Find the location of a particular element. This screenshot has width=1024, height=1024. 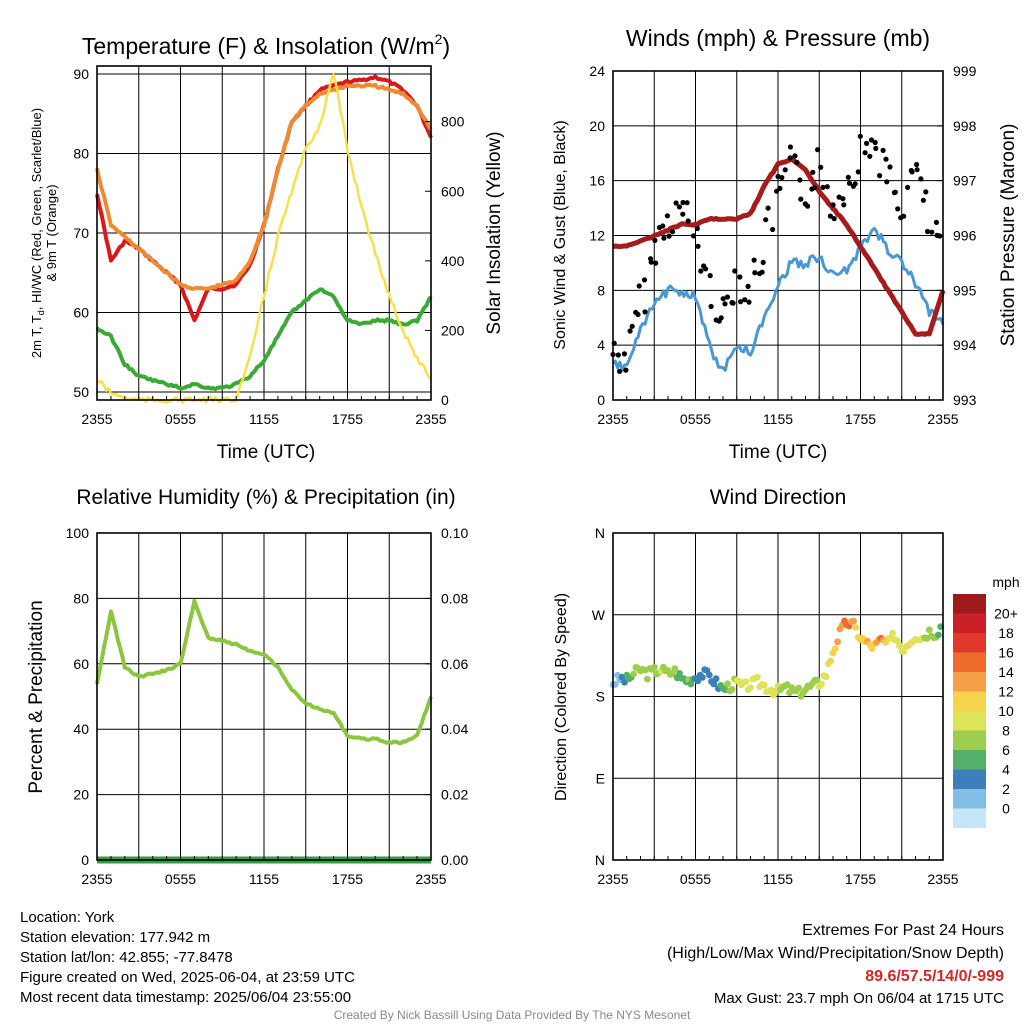

direction-x-ticks: 2355 0555 1155 1755 2355 is located at coordinates (778, 869).